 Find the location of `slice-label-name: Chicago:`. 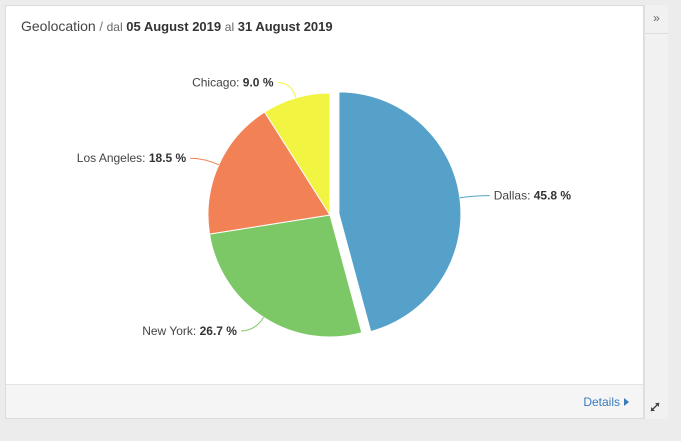

slice-label-name: Chicago: is located at coordinates (217, 82).